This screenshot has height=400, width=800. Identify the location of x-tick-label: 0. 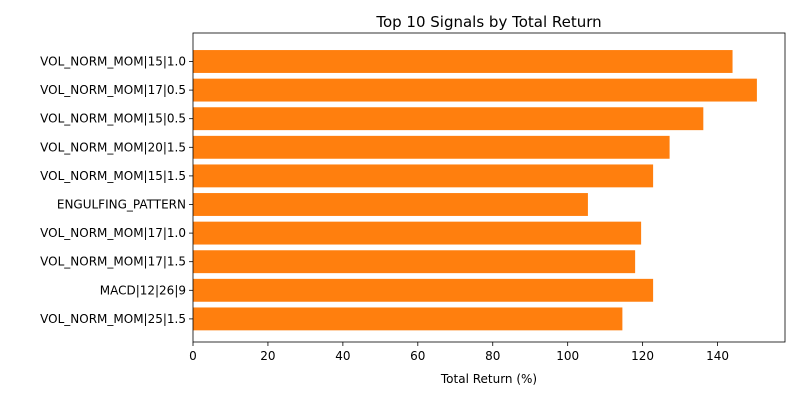
(193, 356).